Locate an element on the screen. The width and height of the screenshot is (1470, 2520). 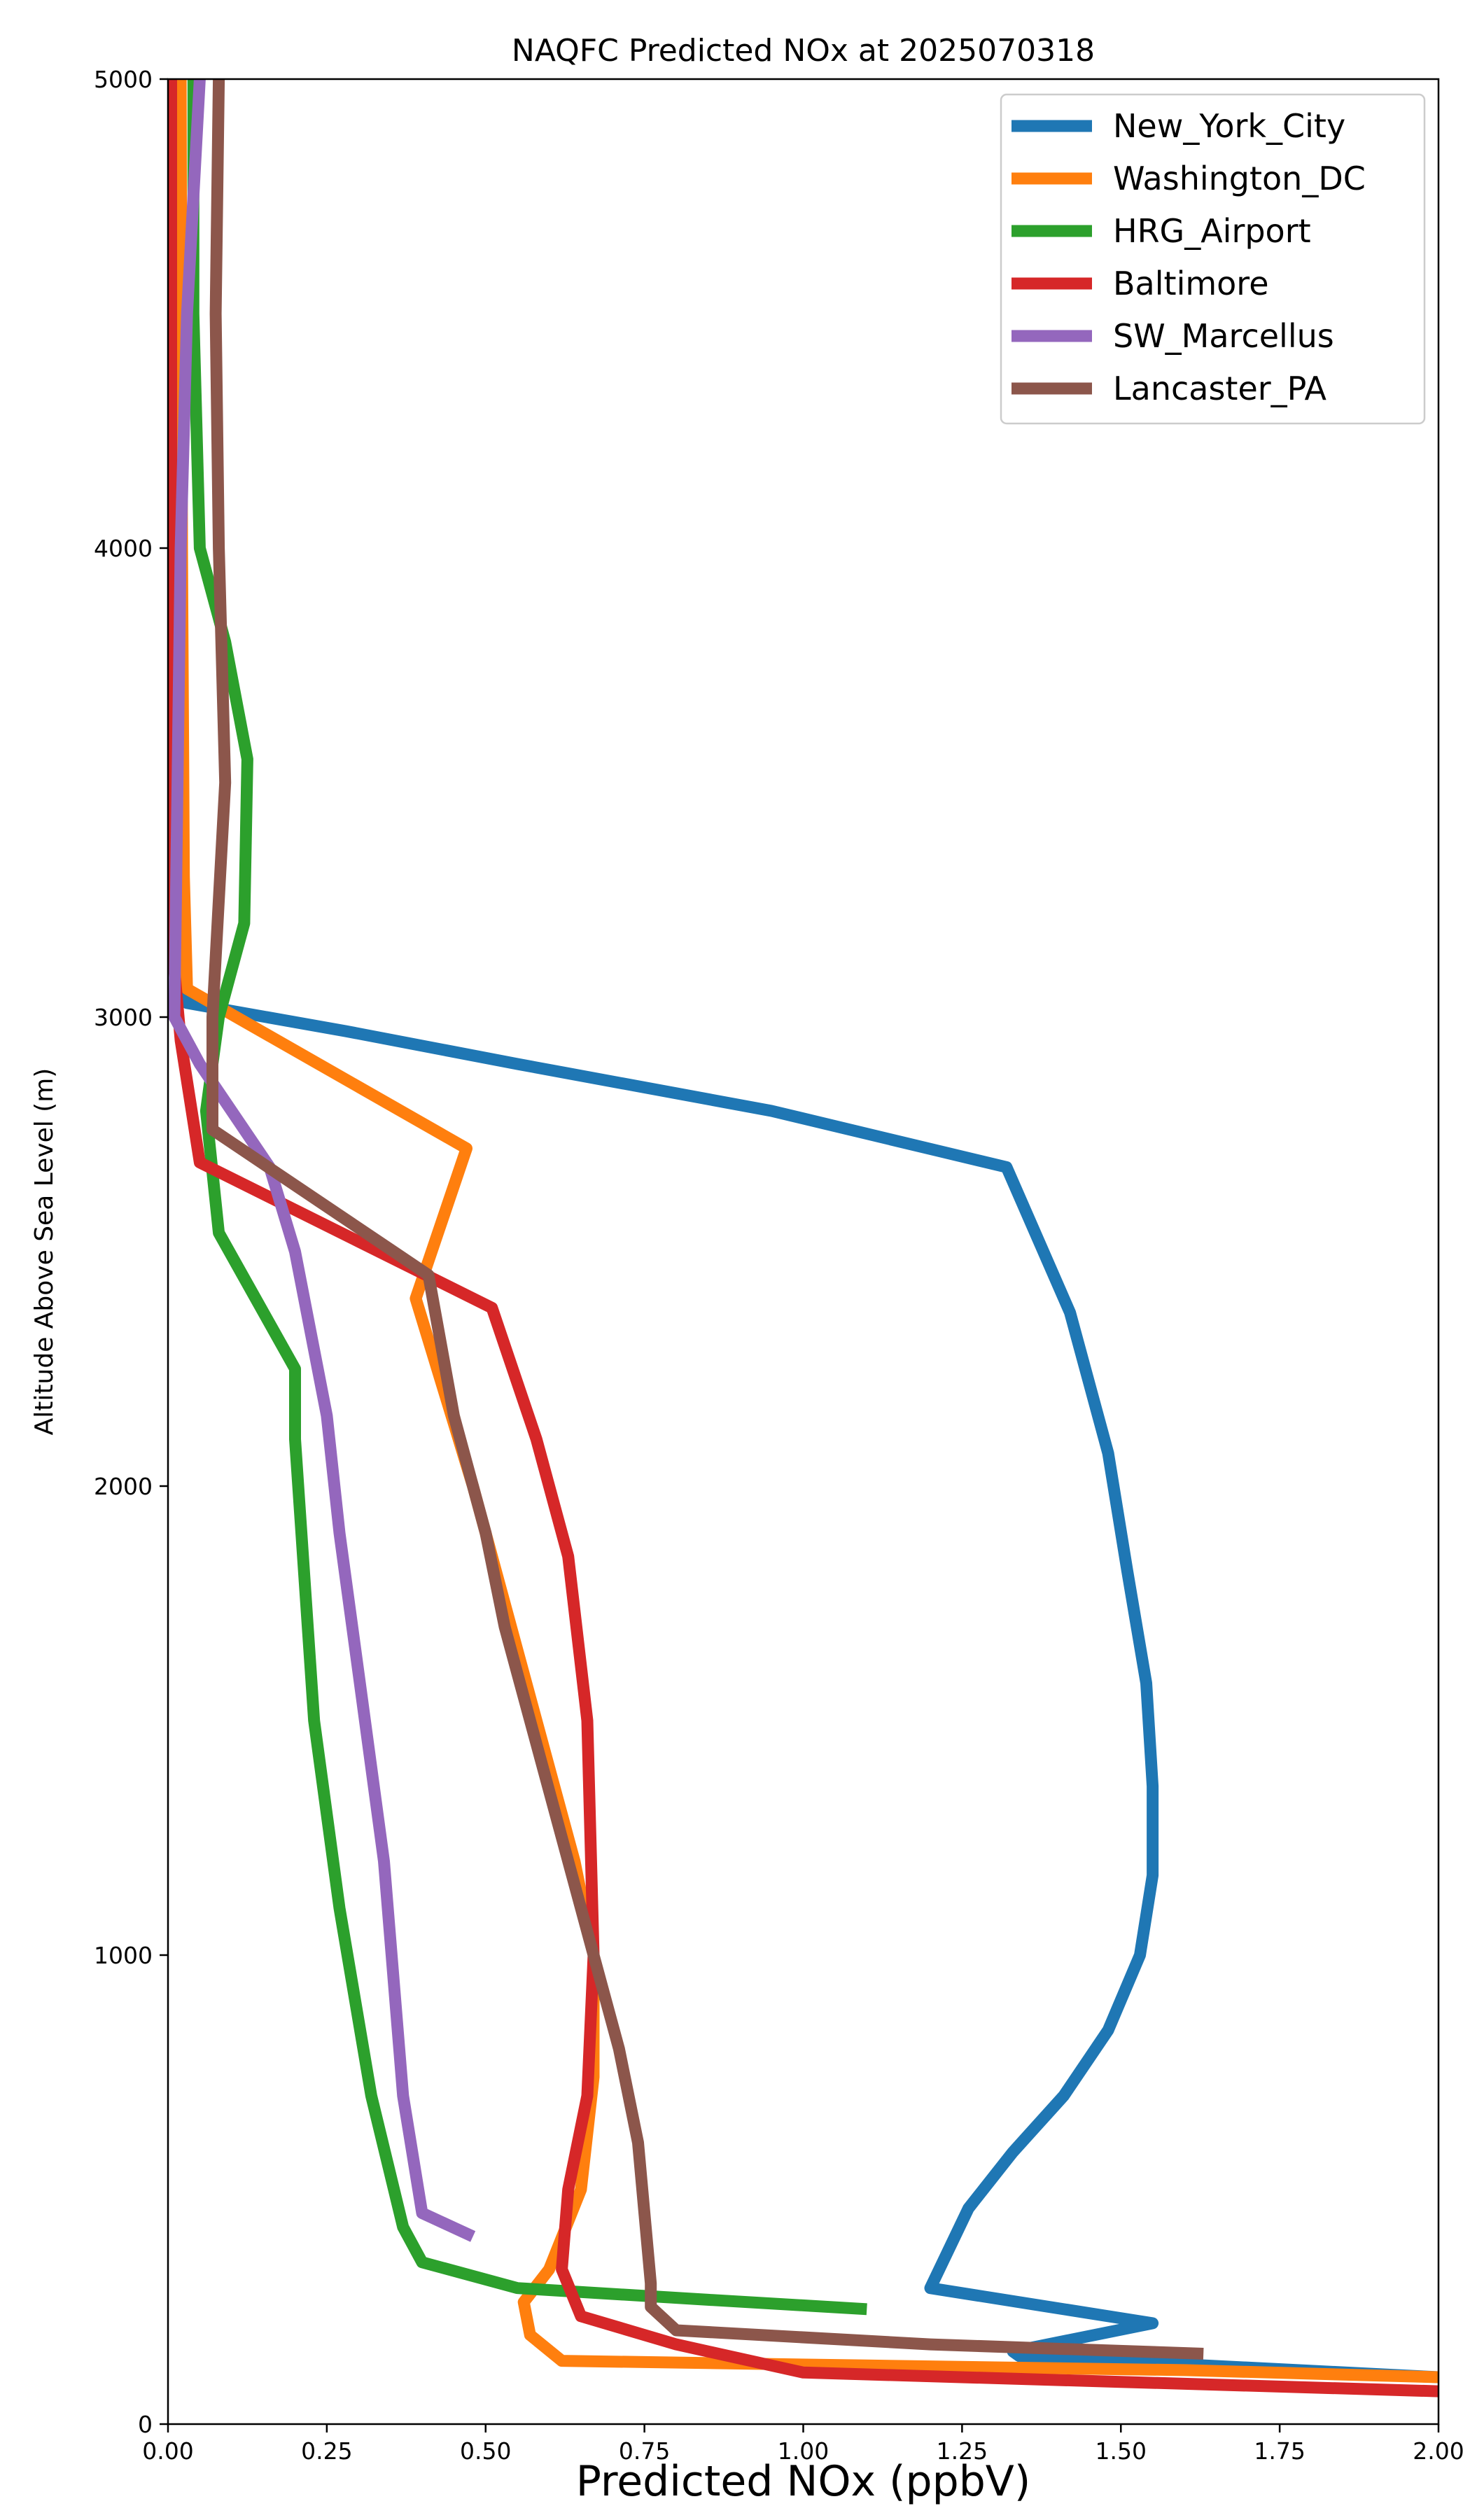
x-axis-label: Predicted NOx (ppbV) is located at coordinates (803, 2481).